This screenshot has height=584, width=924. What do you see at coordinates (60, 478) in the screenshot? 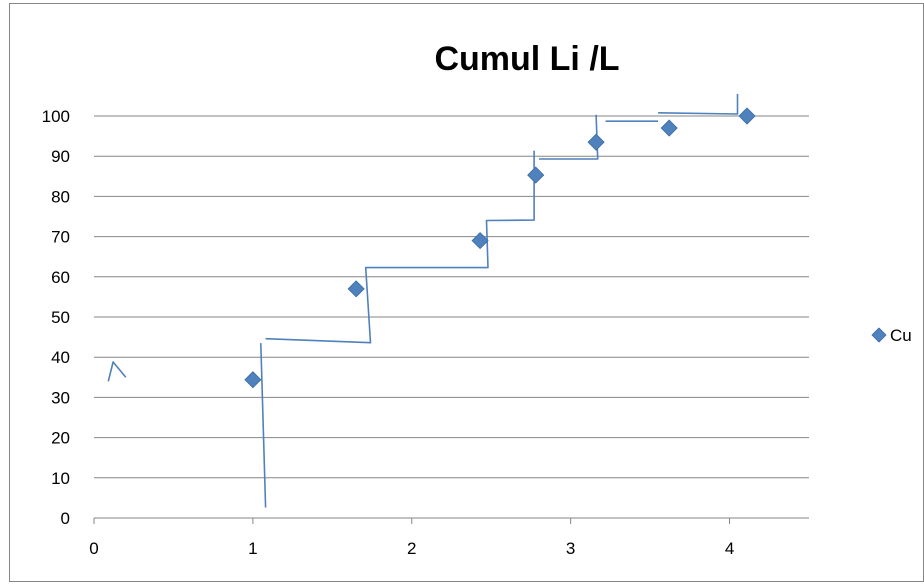
I see `y-tick-label: 10` at bounding box center [60, 478].